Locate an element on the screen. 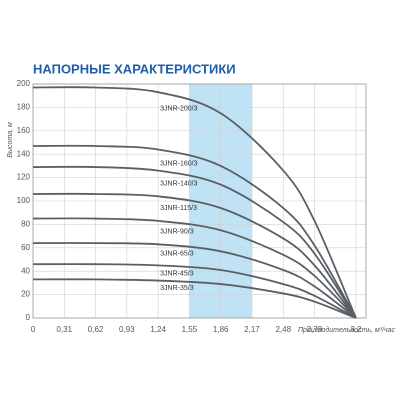  y-tick-label: 160 is located at coordinates (24, 130).